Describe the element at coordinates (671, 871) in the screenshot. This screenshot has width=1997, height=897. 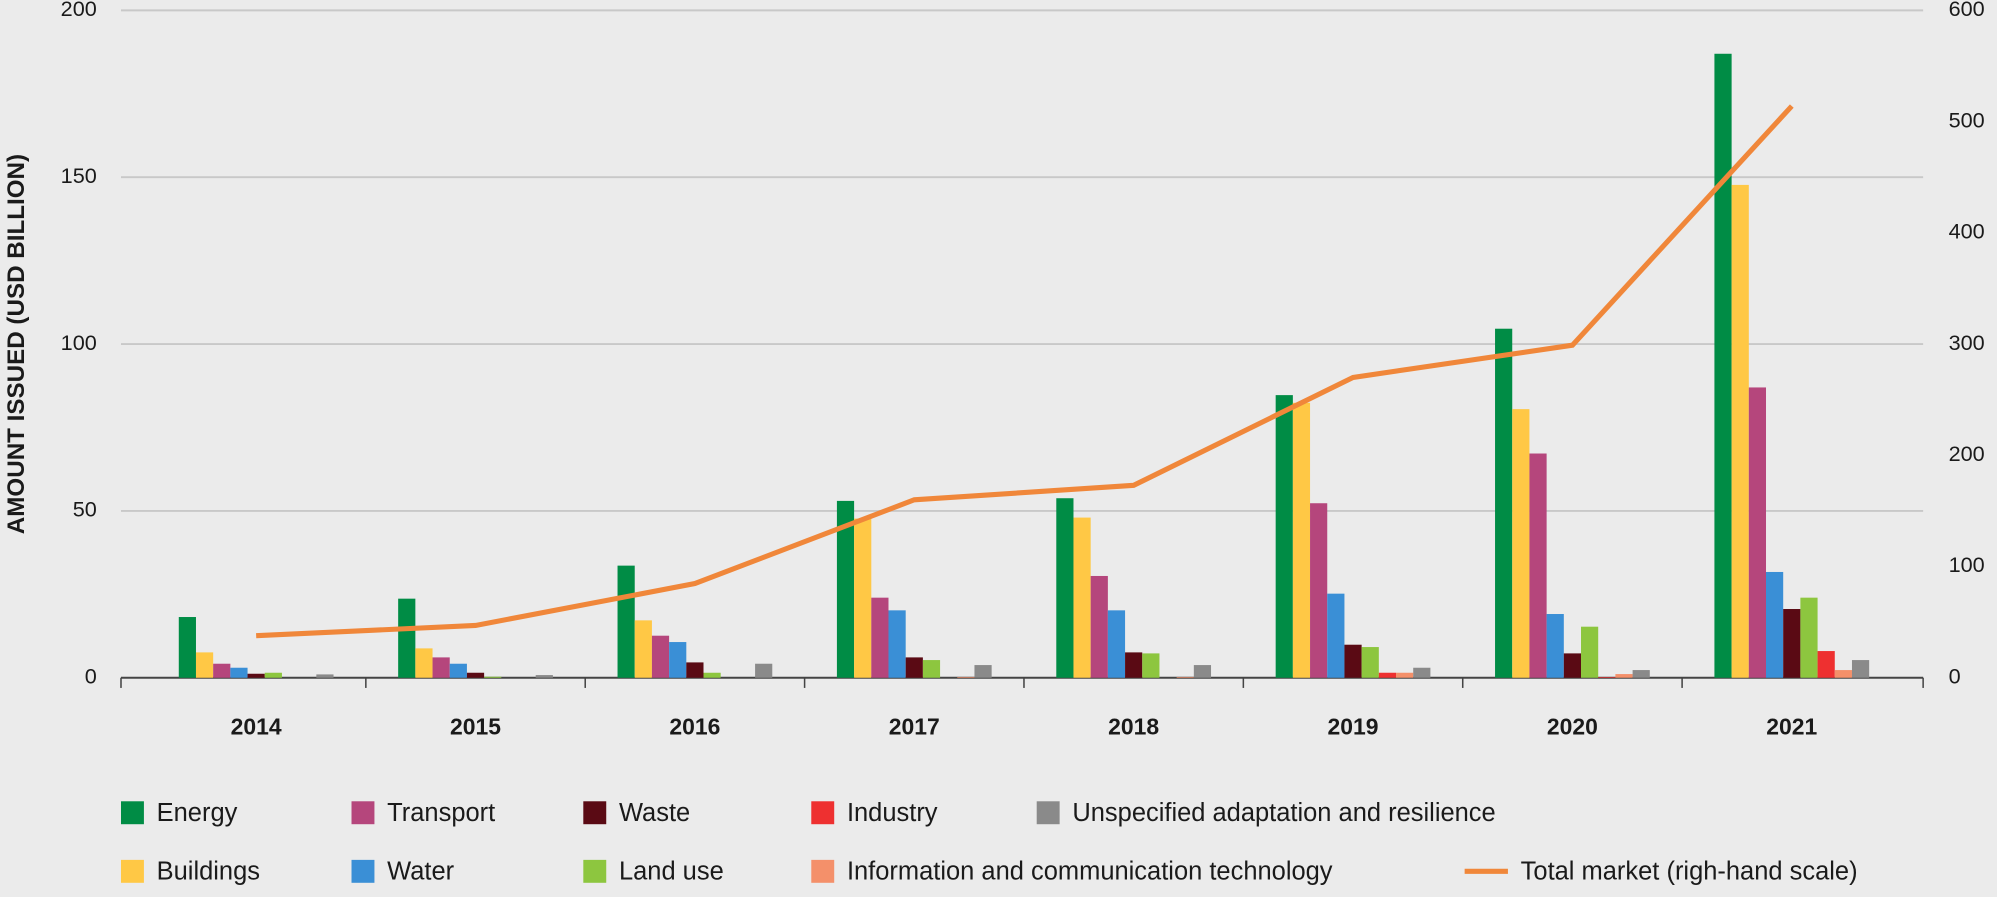
I see `legend-label: Land use` at that location.